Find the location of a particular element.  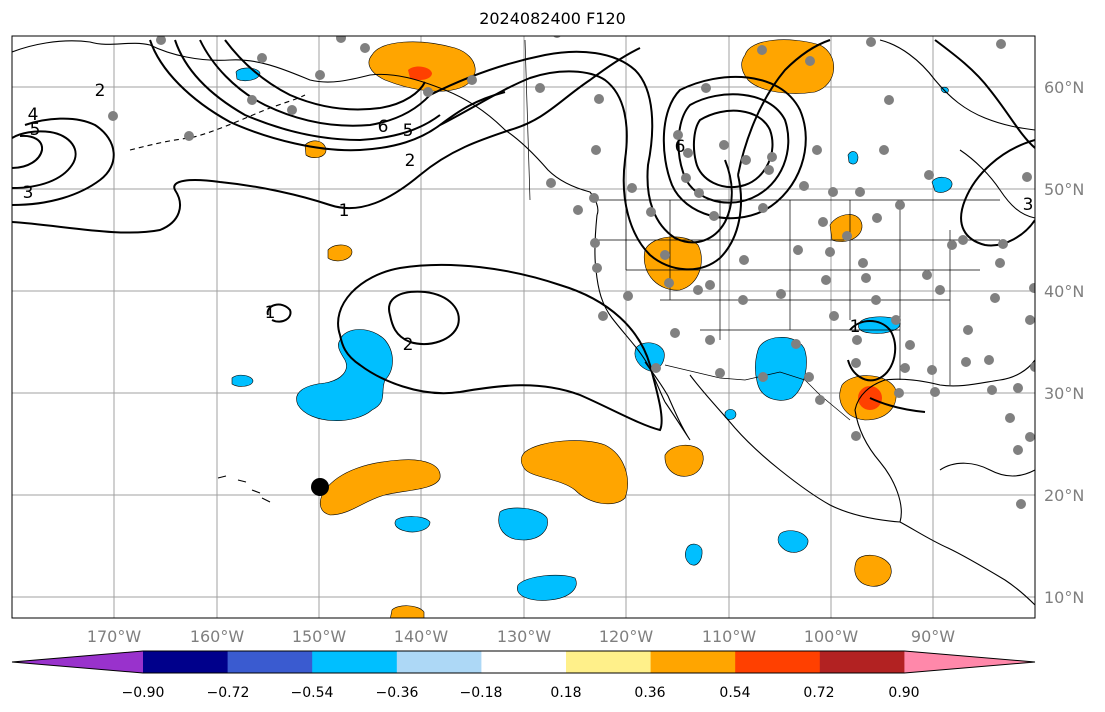

latitude-axis-labels: 60°N 50°N 40°N 30°N 20°N 10°N is located at coordinates (1064, 342).